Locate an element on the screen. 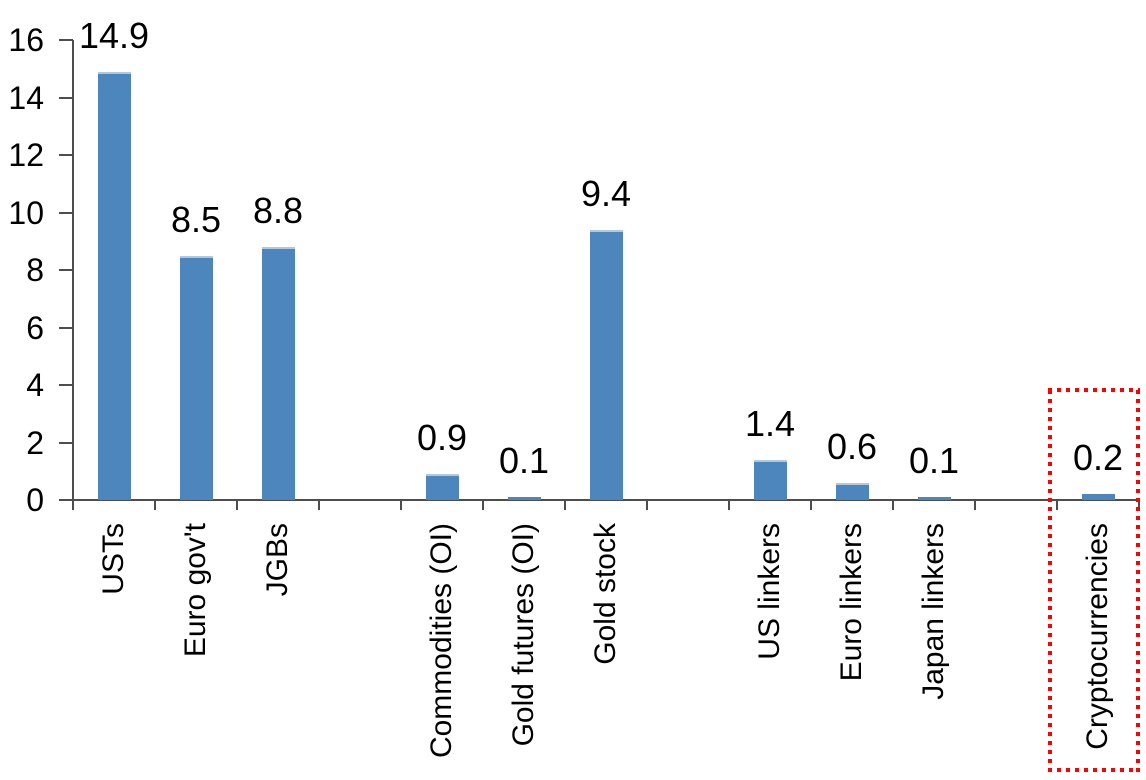  y-axis-tick-label: 6 is located at coordinates (35, 327).